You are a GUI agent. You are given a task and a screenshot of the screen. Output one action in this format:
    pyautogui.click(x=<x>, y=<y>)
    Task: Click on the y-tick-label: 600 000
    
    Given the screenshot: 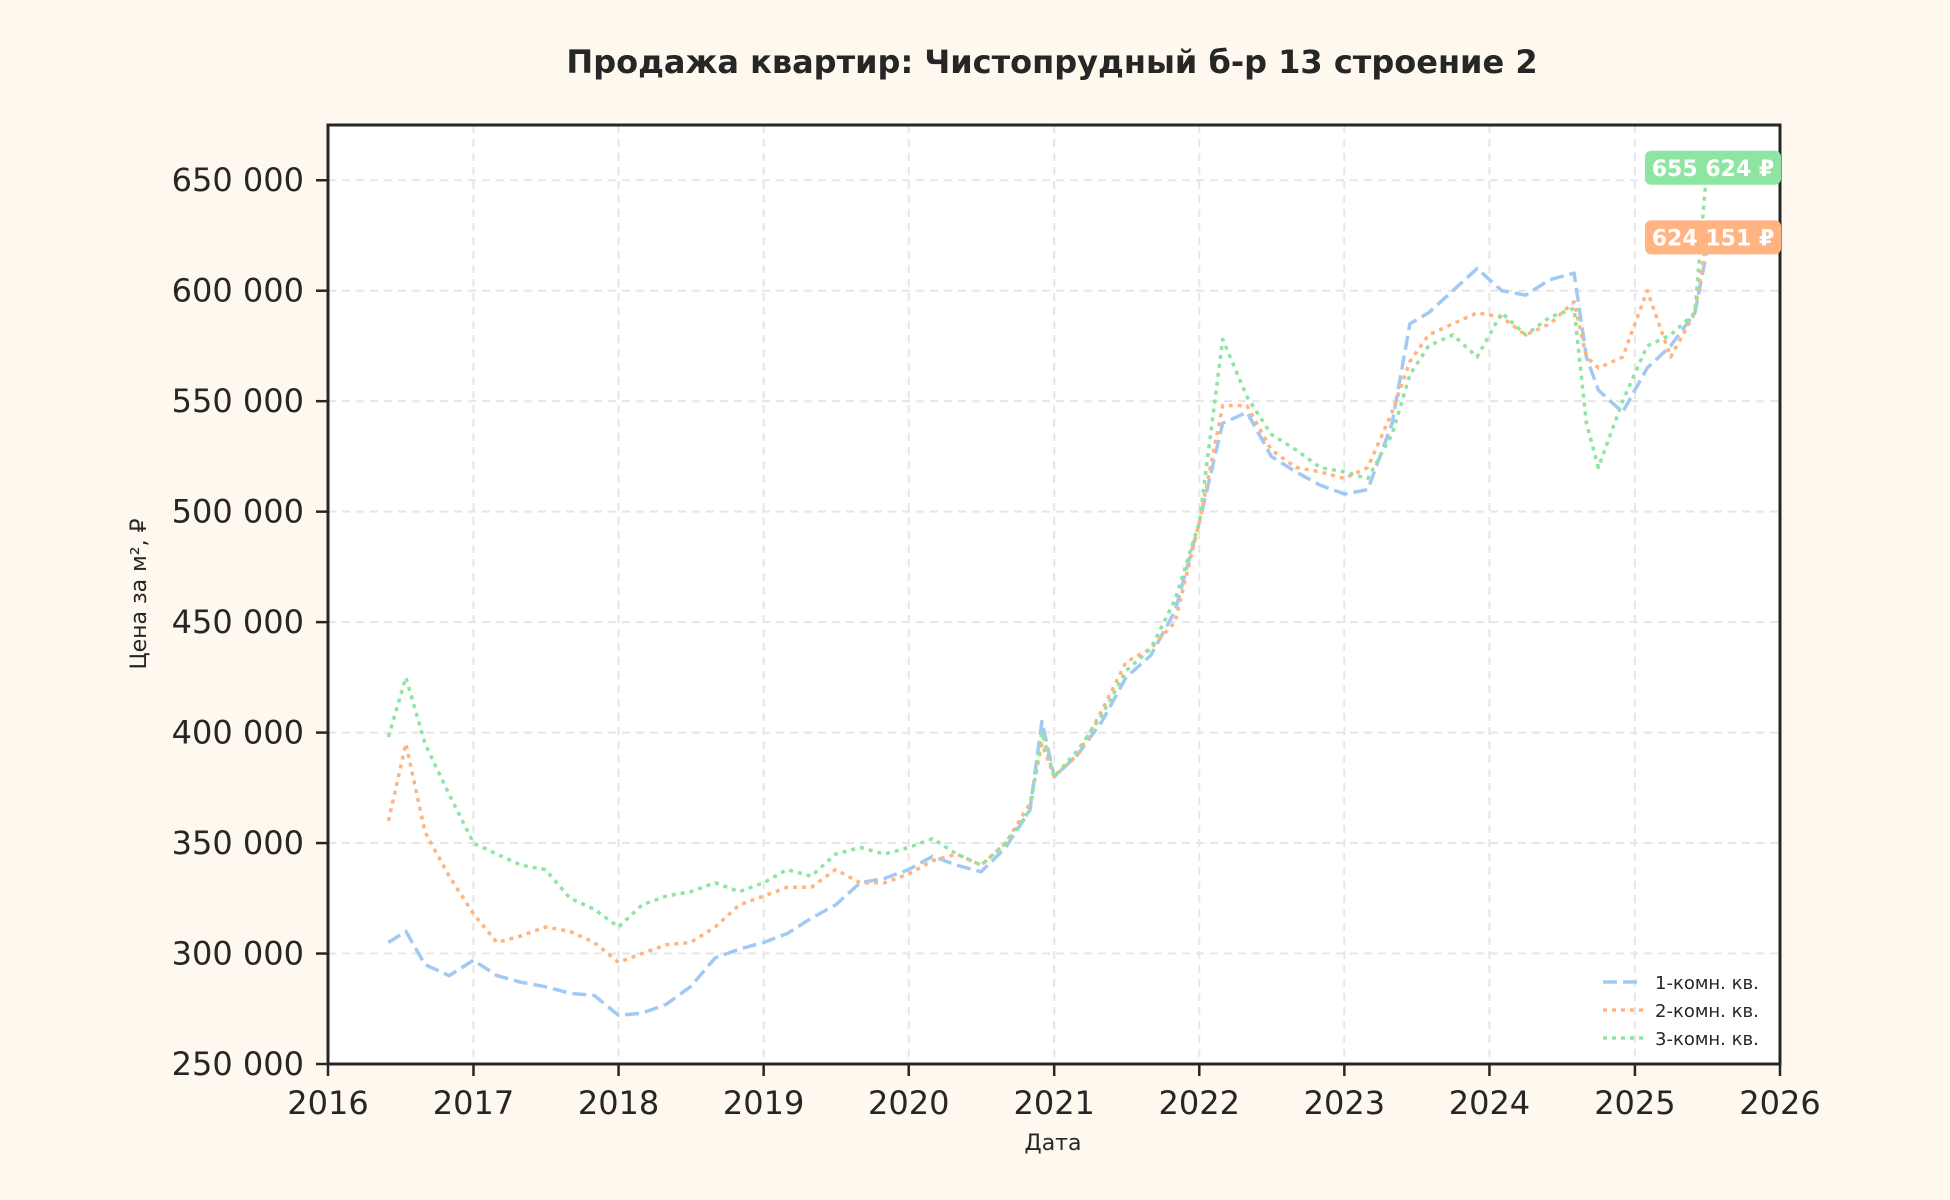 What is the action you would take?
    pyautogui.click(x=238, y=291)
    